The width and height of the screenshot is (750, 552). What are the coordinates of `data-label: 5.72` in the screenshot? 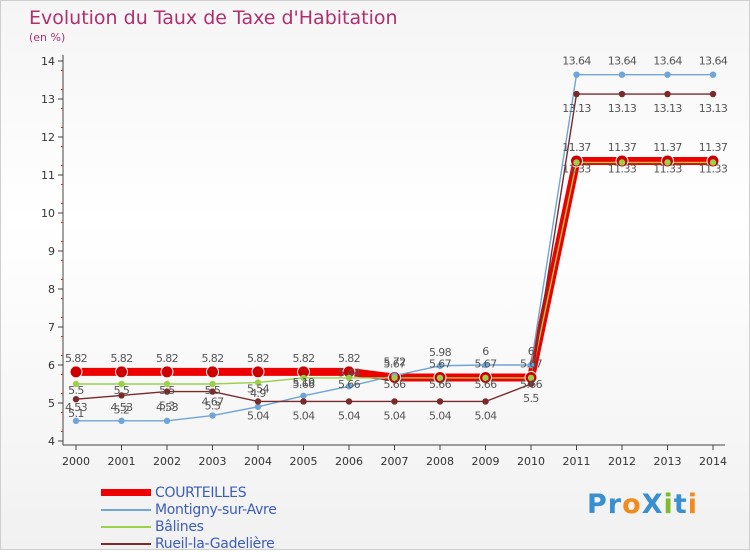 It's located at (394, 362).